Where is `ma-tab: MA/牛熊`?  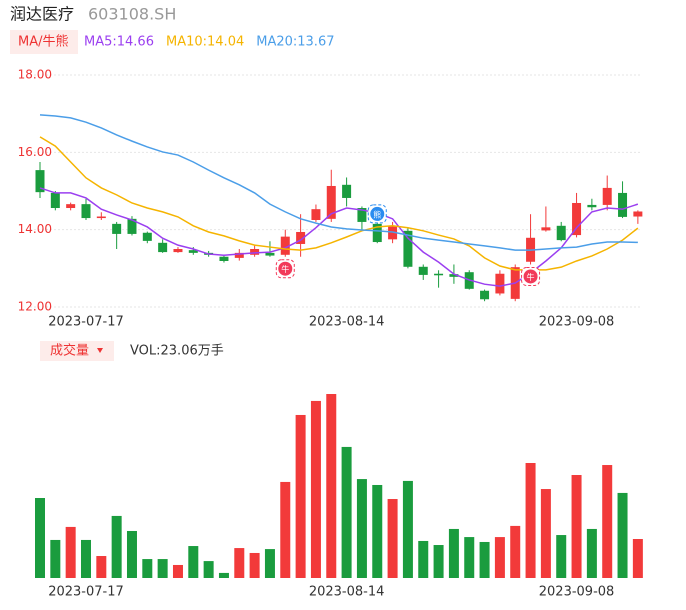
ma-tab: MA/牛熊 is located at coordinates (43, 42).